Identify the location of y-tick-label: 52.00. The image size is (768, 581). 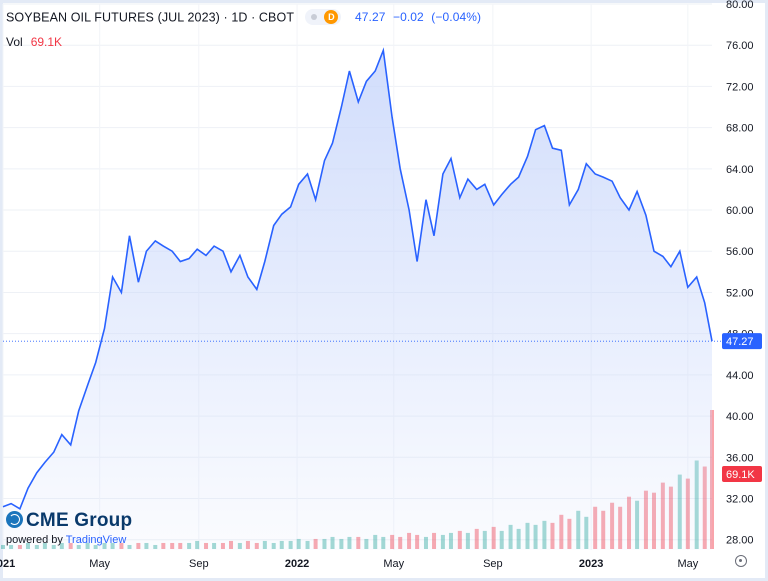
(740, 293).